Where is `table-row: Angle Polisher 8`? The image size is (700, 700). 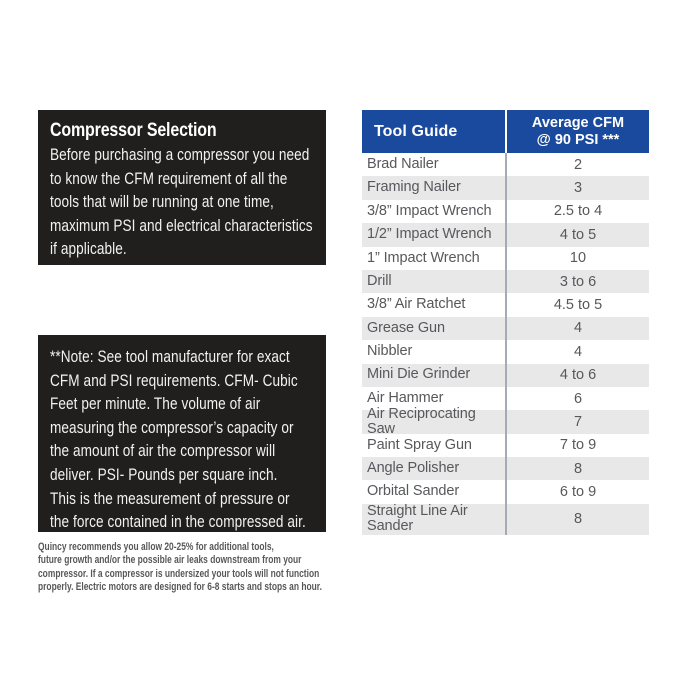
table-row: Angle Polisher 8 is located at coordinates (505, 469).